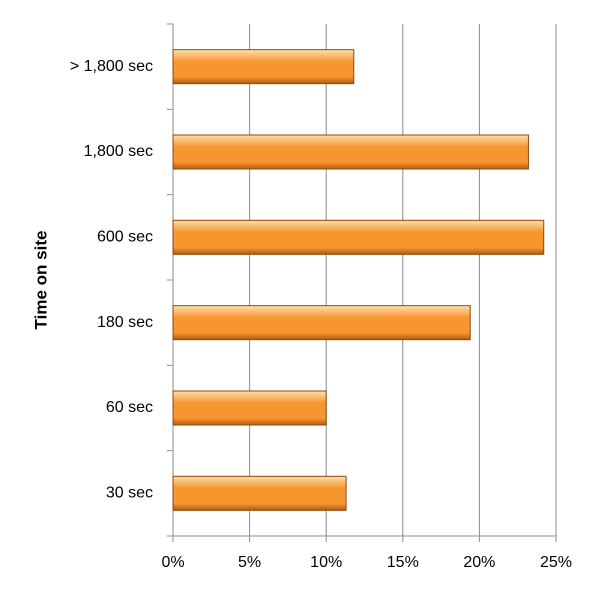 This screenshot has width=599, height=590. Describe the element at coordinates (118, 151) in the screenshot. I see `y-tick-label: 1,800 sec` at that location.